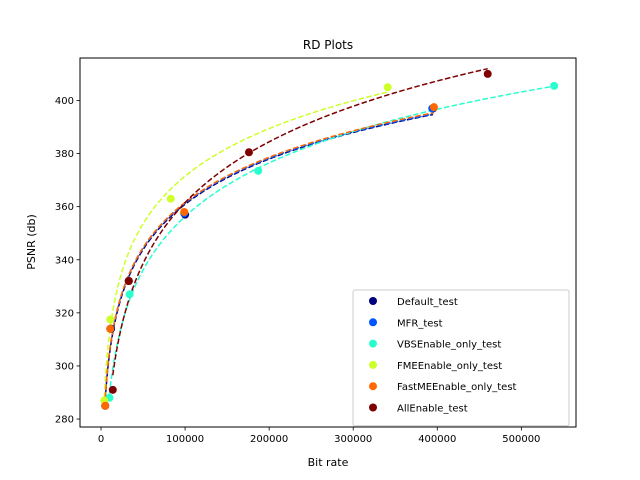 This screenshot has width=640, height=480. What do you see at coordinates (64, 420) in the screenshot?
I see `y-tick-label-0: 280` at bounding box center [64, 420].